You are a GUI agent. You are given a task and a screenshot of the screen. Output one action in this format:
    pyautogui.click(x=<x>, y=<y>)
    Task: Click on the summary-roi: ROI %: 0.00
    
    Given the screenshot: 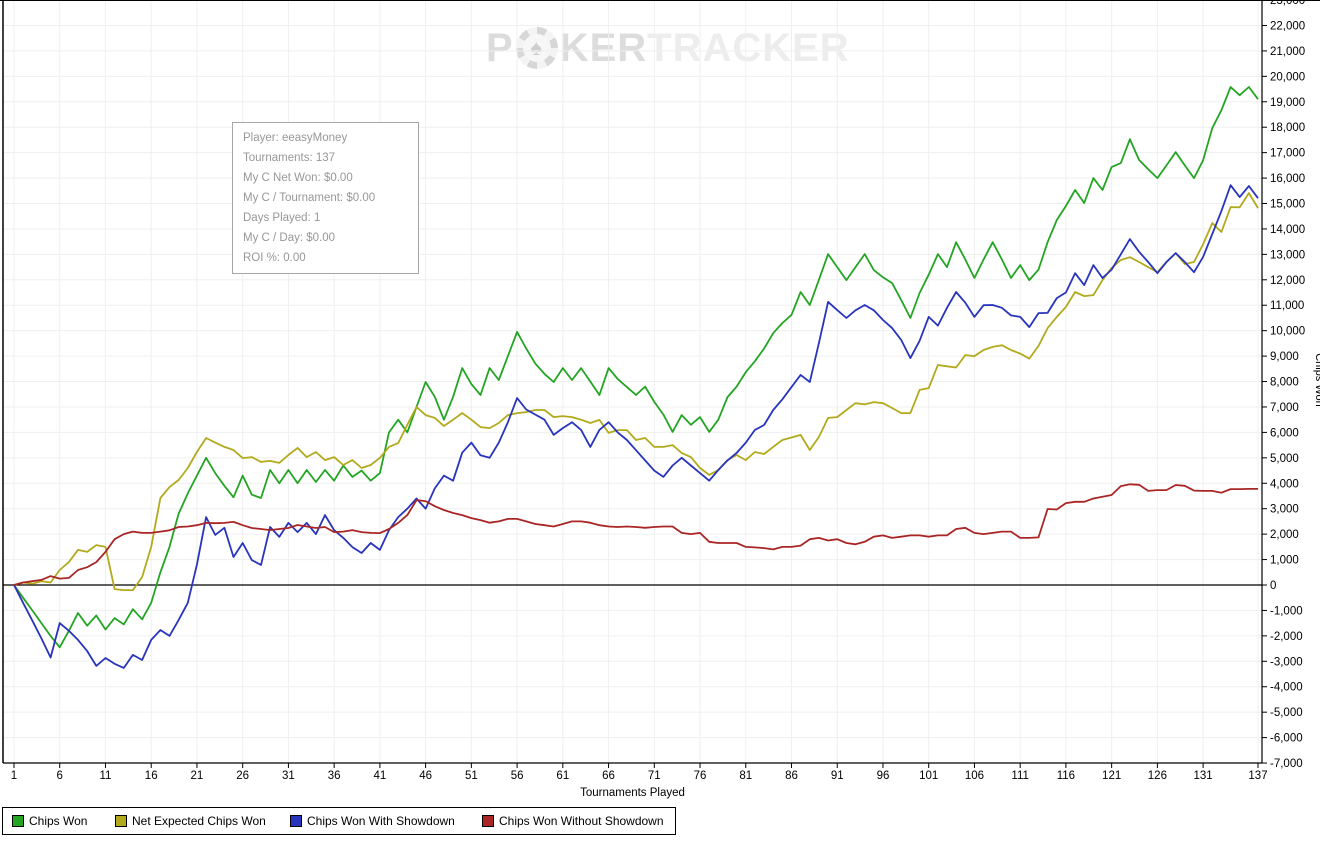 What is the action you would take?
    pyautogui.click(x=274, y=258)
    